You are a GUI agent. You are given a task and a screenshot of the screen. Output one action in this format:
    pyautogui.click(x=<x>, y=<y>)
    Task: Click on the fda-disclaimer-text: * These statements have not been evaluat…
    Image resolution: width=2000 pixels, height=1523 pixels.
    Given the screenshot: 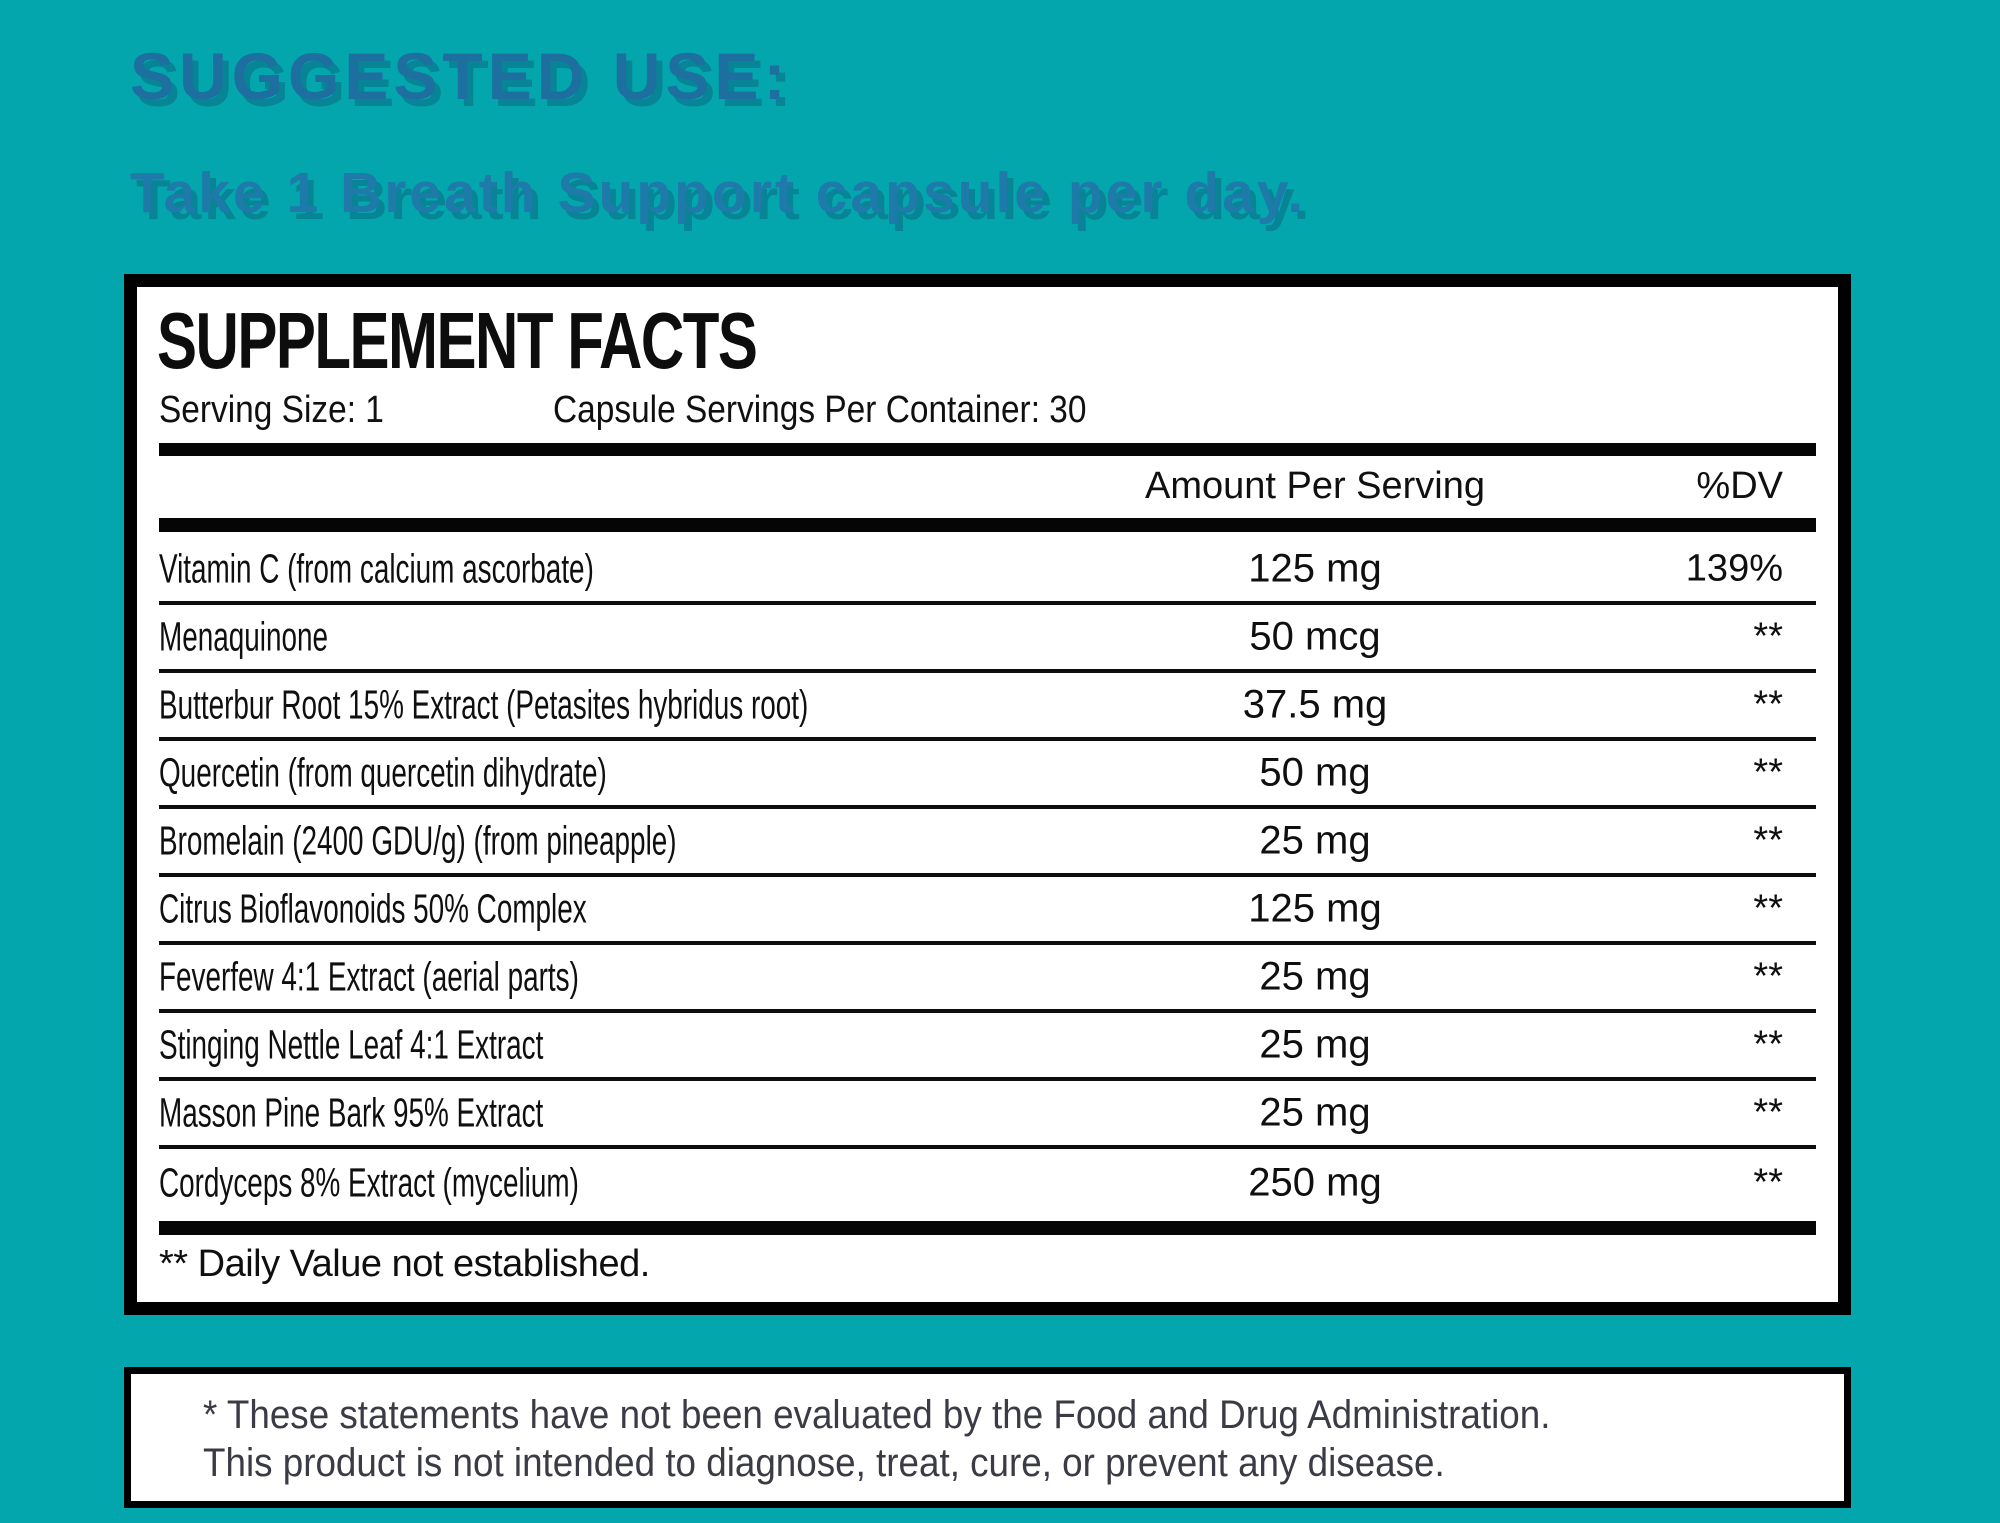 What is the action you would take?
    pyautogui.click(x=876, y=1439)
    